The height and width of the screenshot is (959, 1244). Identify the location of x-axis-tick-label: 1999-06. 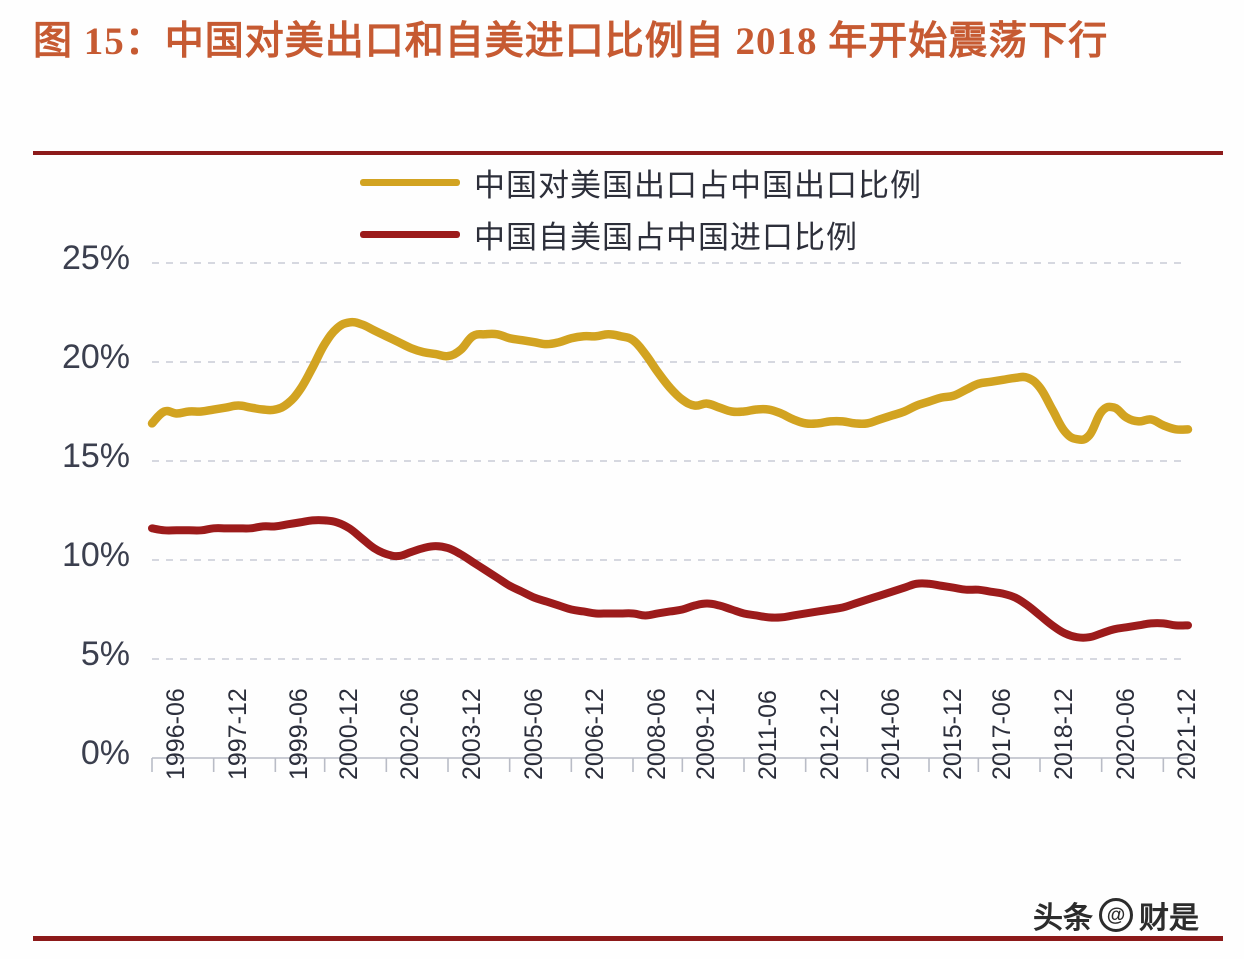
(299, 734).